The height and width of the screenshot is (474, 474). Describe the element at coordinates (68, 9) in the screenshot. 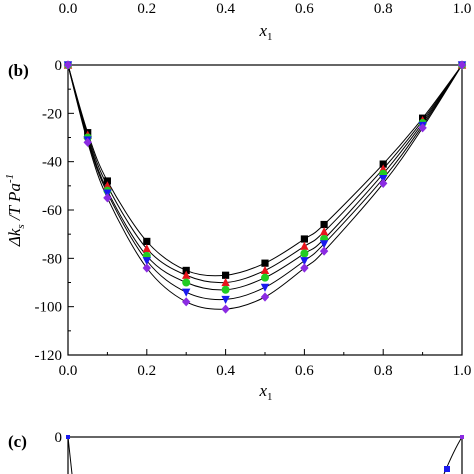

I see `panel-a-x-tick-label: 0.0` at that location.